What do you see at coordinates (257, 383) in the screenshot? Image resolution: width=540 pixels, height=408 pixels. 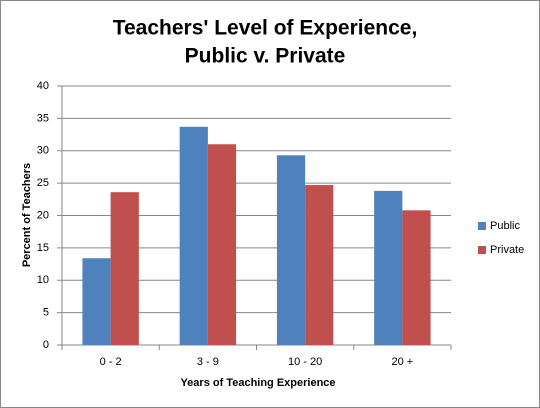 I see `x-axis-title: Years of Teaching Experience` at bounding box center [257, 383].